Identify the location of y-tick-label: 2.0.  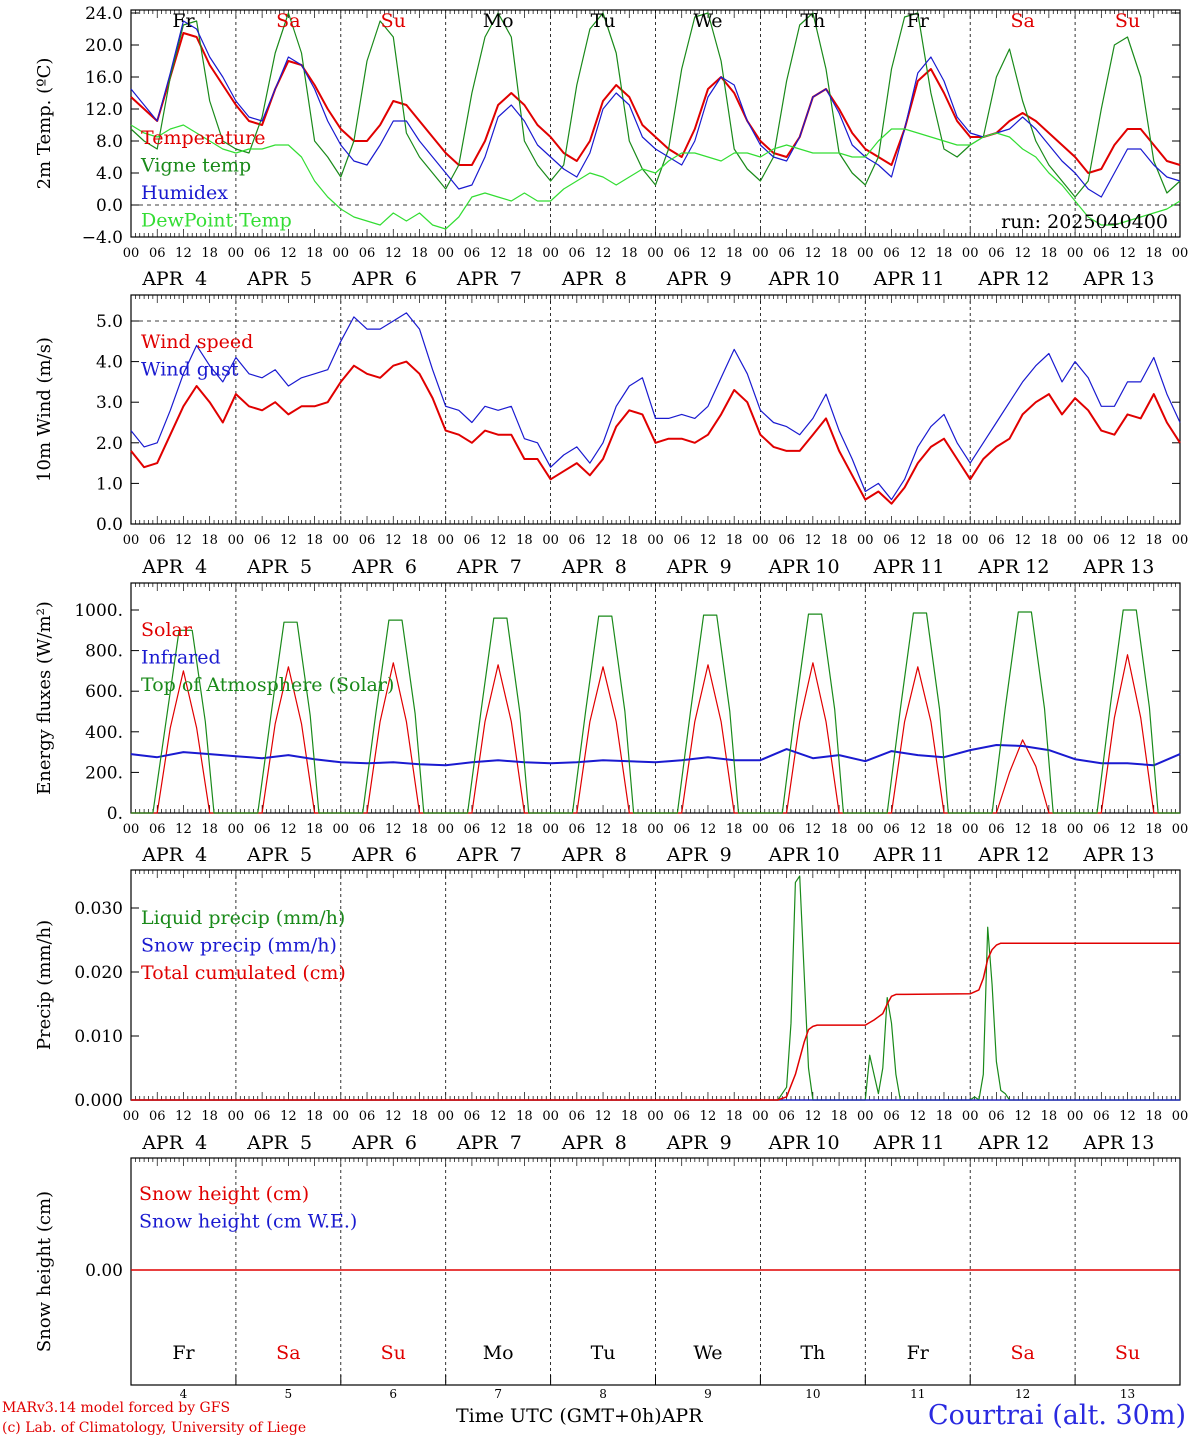
(109, 444).